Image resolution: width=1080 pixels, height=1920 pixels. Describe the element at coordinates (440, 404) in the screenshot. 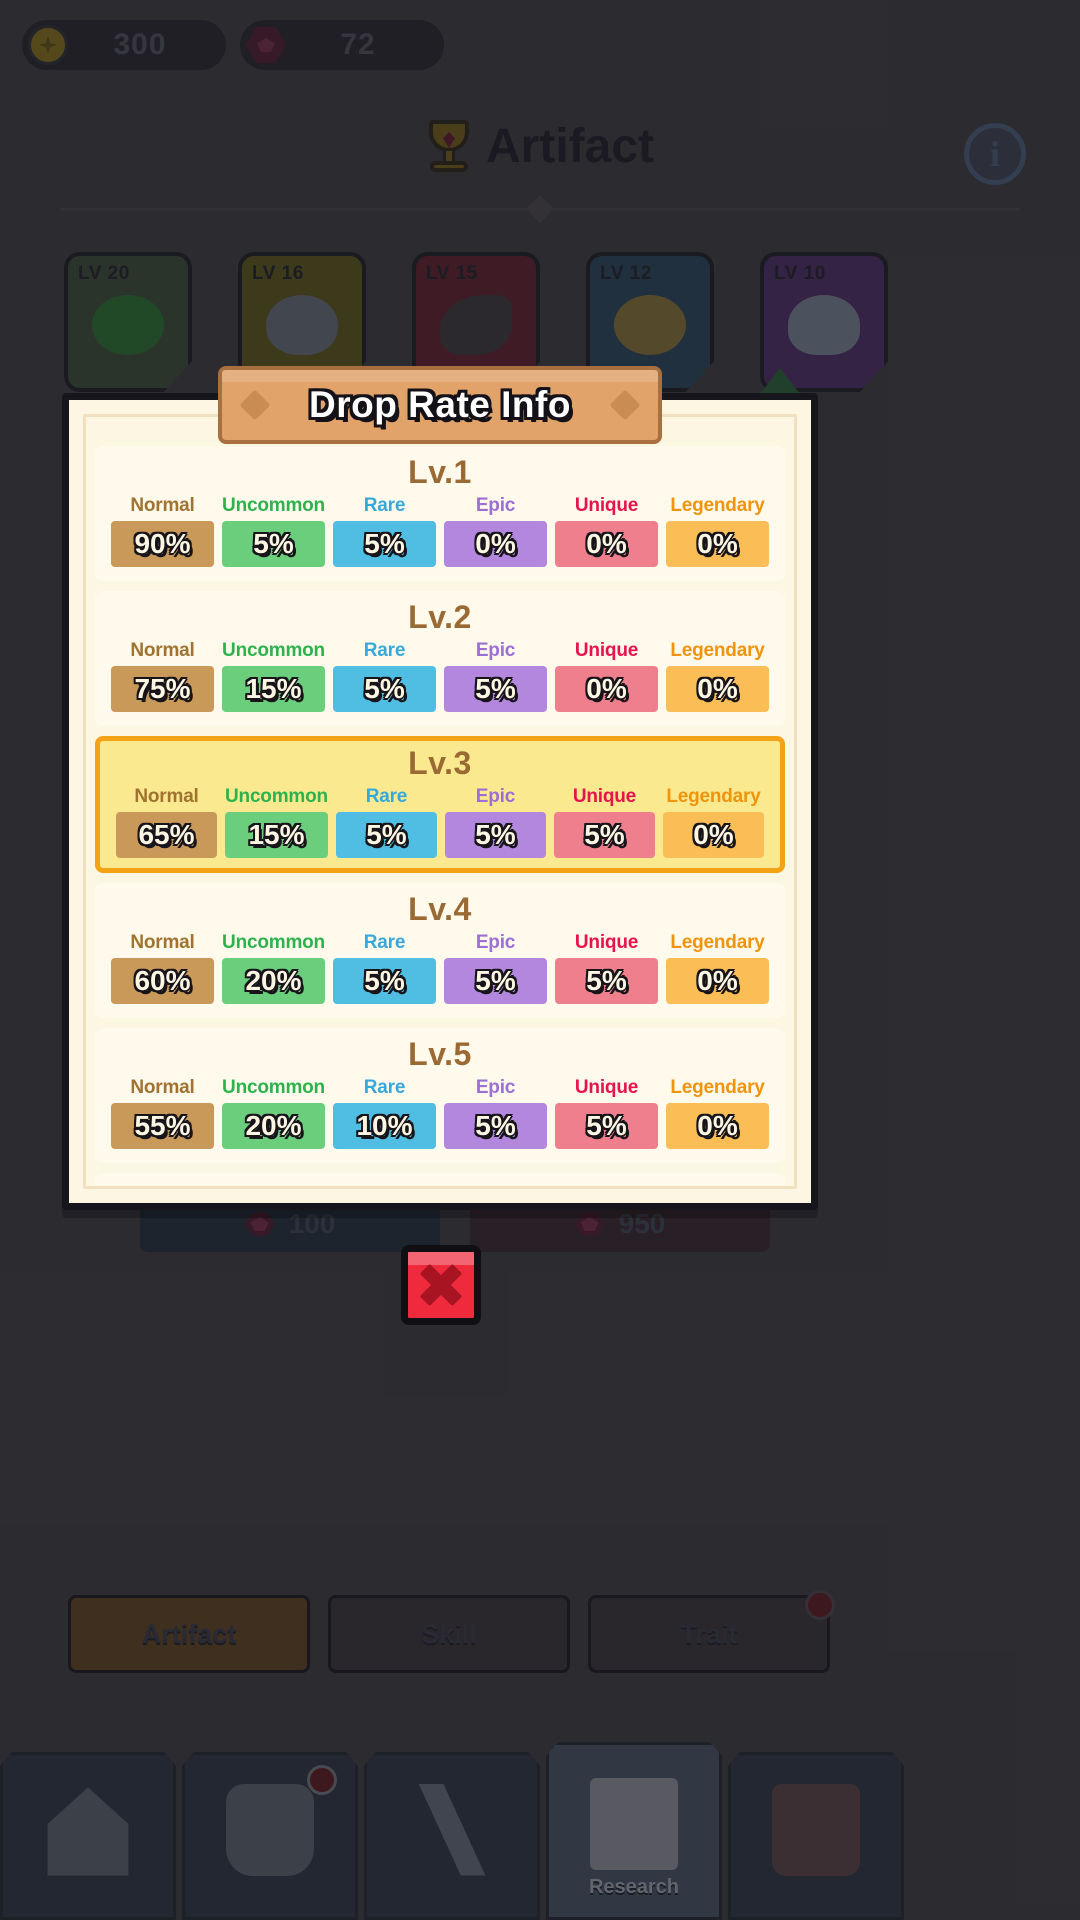

I see `dialog-title: Drop Rate Info` at that location.